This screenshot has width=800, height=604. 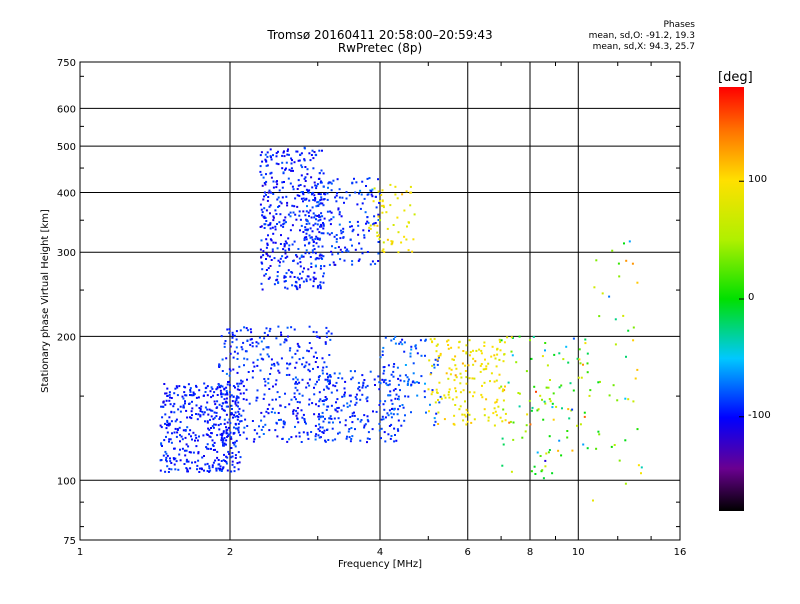 I want to click on x-tick-label: 1, so click(x=80, y=552).